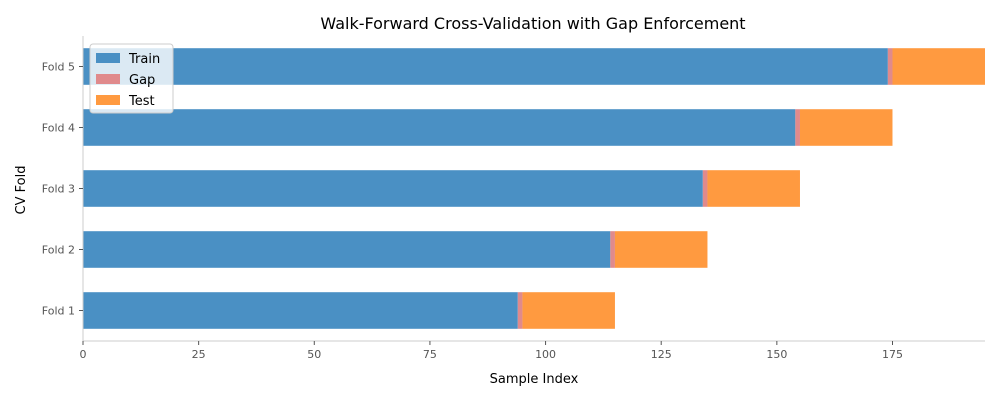 Image resolution: width=1000 pixels, height=400 pixels. I want to click on x-tick-label: 150, so click(776, 354).